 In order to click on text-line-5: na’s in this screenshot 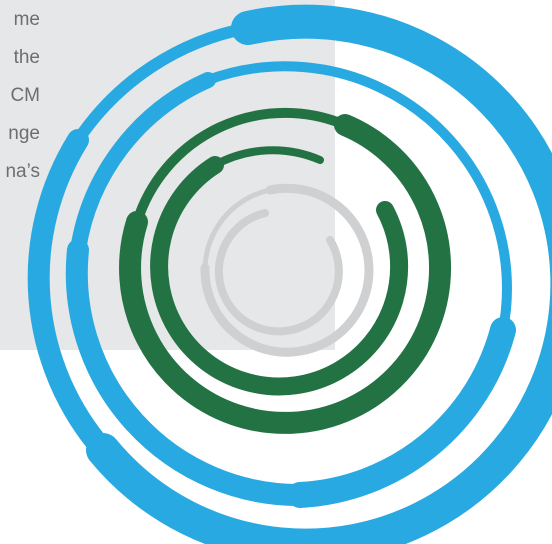, I will do `click(22, 171)`.